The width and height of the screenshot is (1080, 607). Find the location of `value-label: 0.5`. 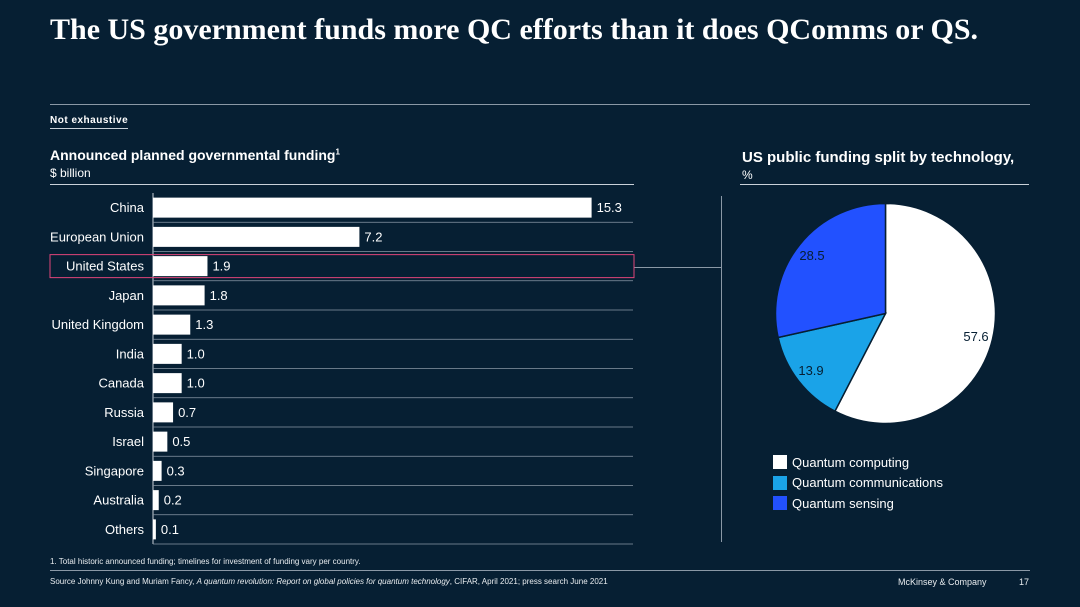

value-label: 0.5 is located at coordinates (181, 441).